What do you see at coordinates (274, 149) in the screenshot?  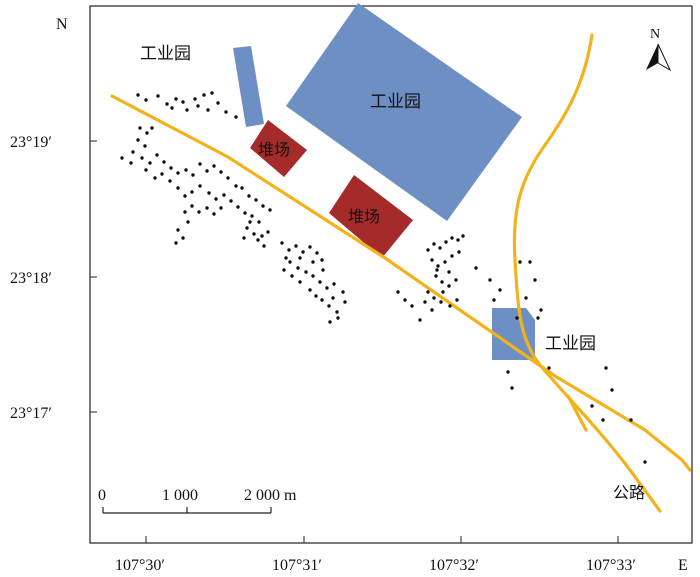 I see `storage-yard-label-1: 堆场` at bounding box center [274, 149].